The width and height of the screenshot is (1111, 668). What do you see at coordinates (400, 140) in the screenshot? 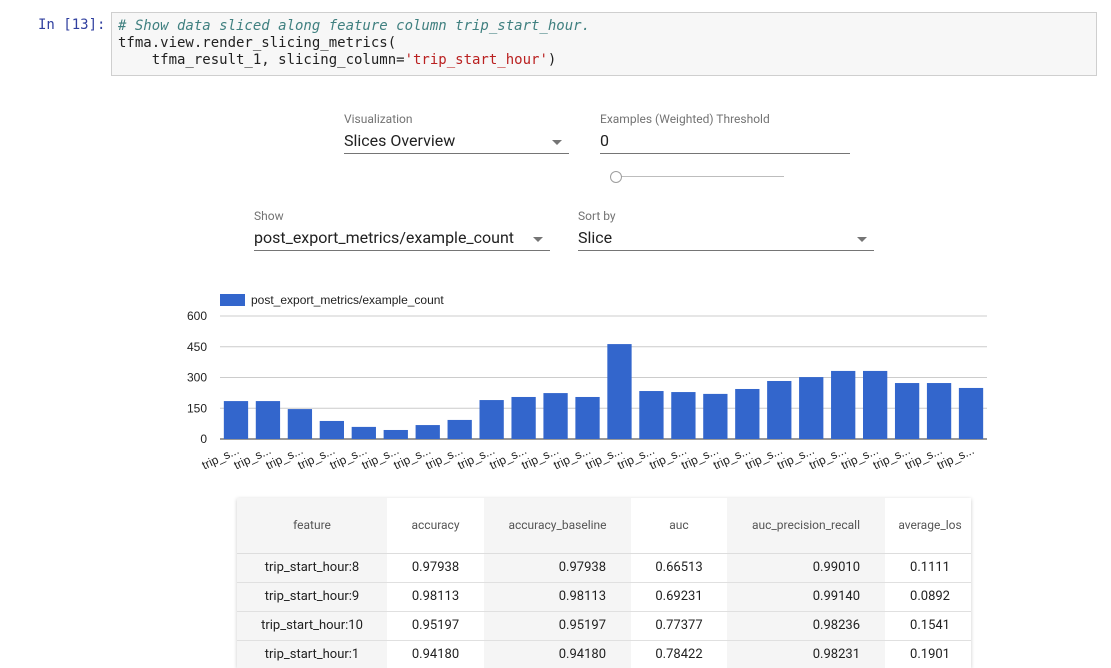
I see `dropdown-value: Slices Overview` at bounding box center [400, 140].